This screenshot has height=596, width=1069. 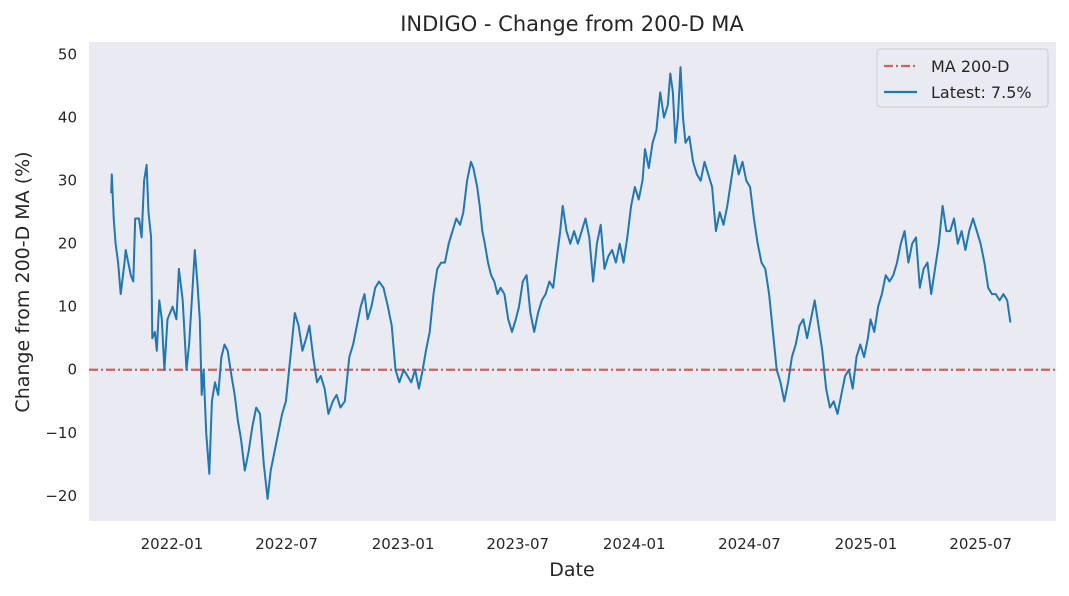 I want to click on y-tick-label: 20, so click(x=67, y=244).